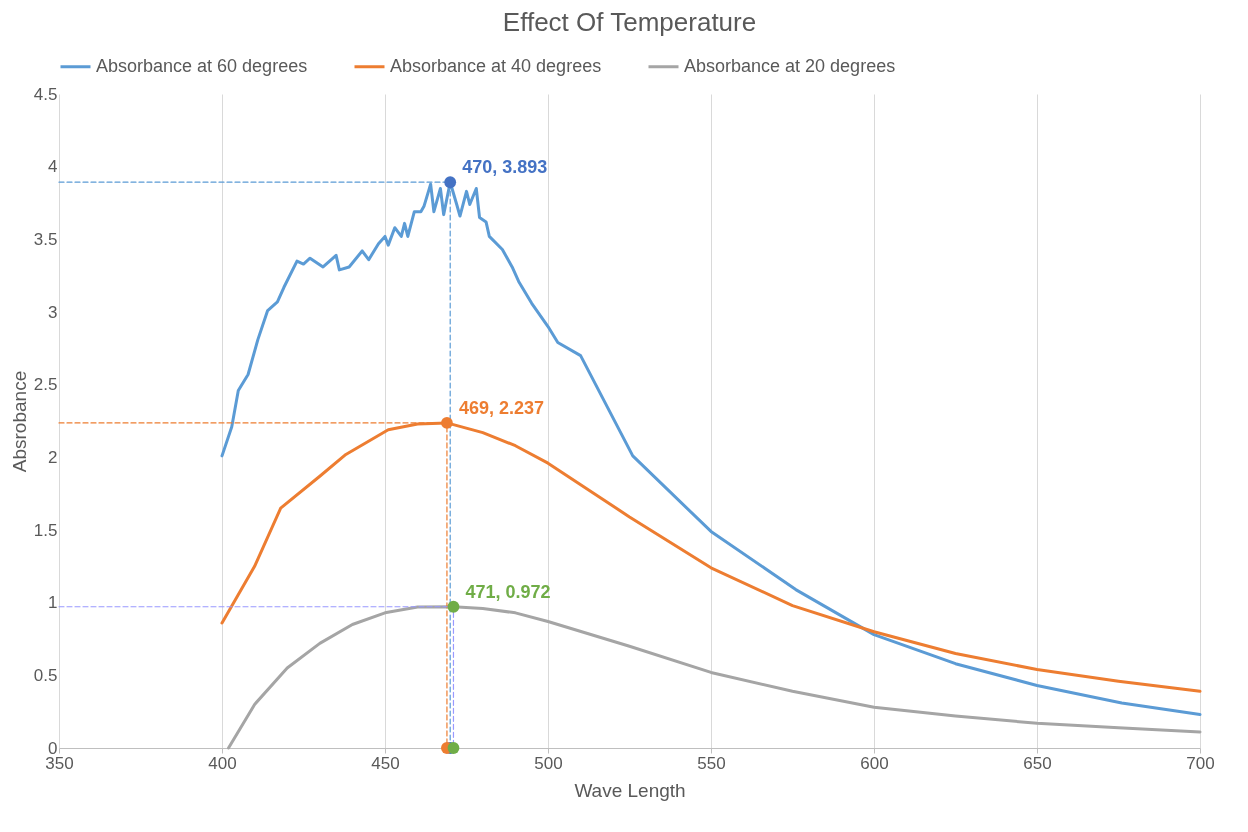  Describe the element at coordinates (496, 65) in the screenshot. I see `legend-label: Absorbance at 40 degrees` at that location.